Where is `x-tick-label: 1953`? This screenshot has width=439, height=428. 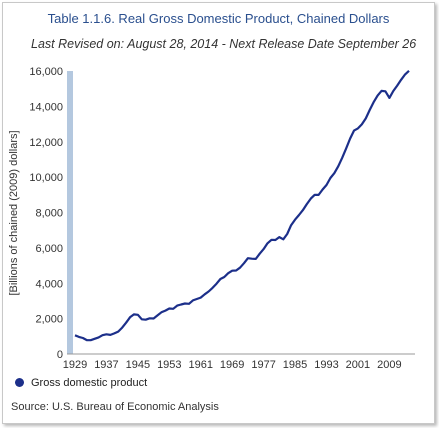
x-tick-label: 1953 is located at coordinates (169, 365).